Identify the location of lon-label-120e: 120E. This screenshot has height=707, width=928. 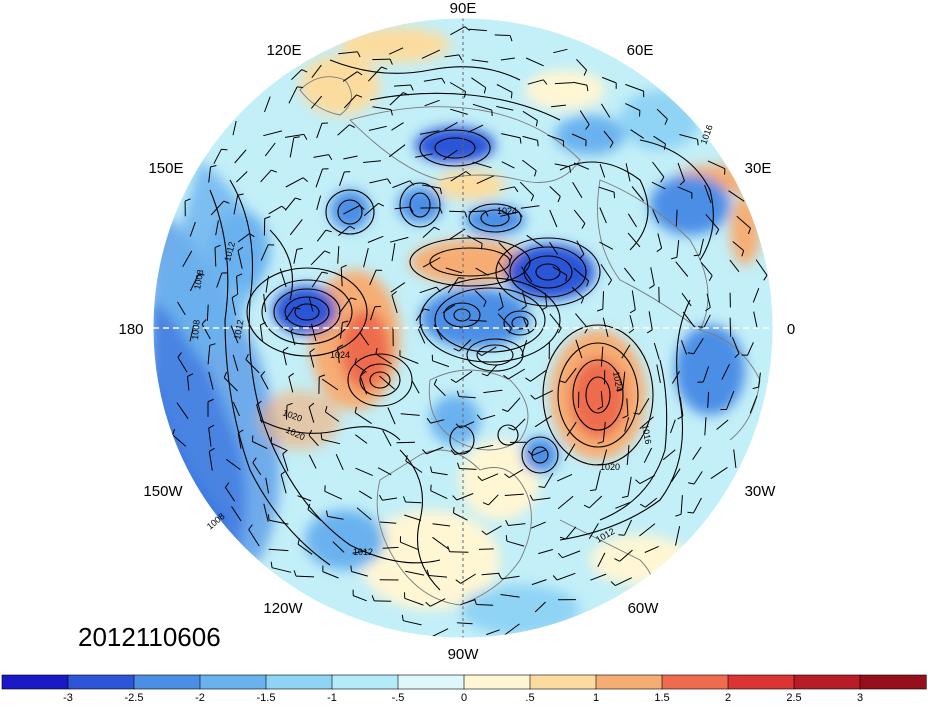
(283, 50).